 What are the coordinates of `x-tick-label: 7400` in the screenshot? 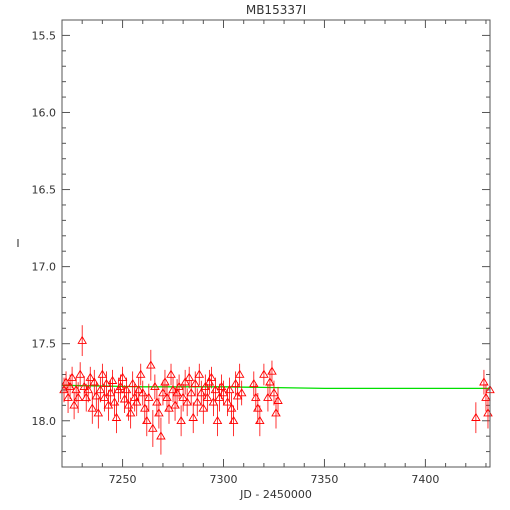 It's located at (425, 479).